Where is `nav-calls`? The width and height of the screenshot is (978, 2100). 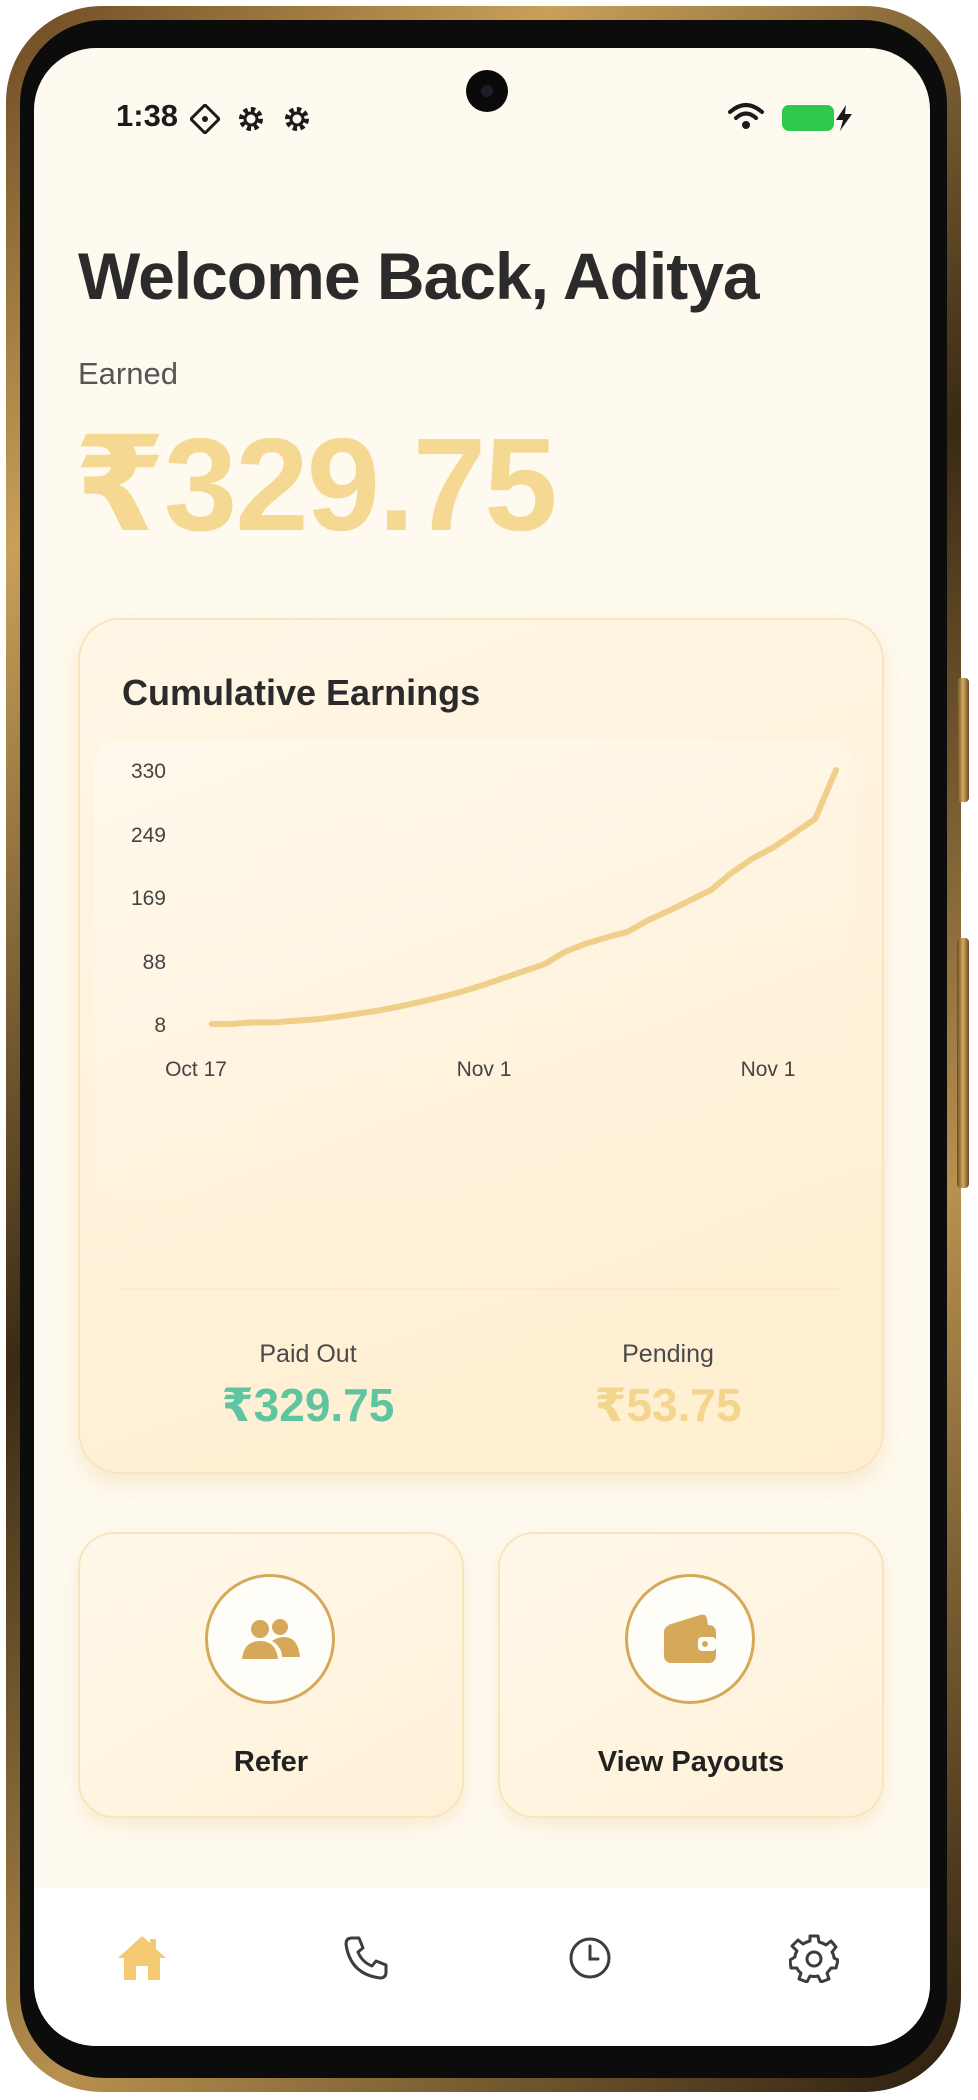 nav-calls is located at coordinates (366, 1958).